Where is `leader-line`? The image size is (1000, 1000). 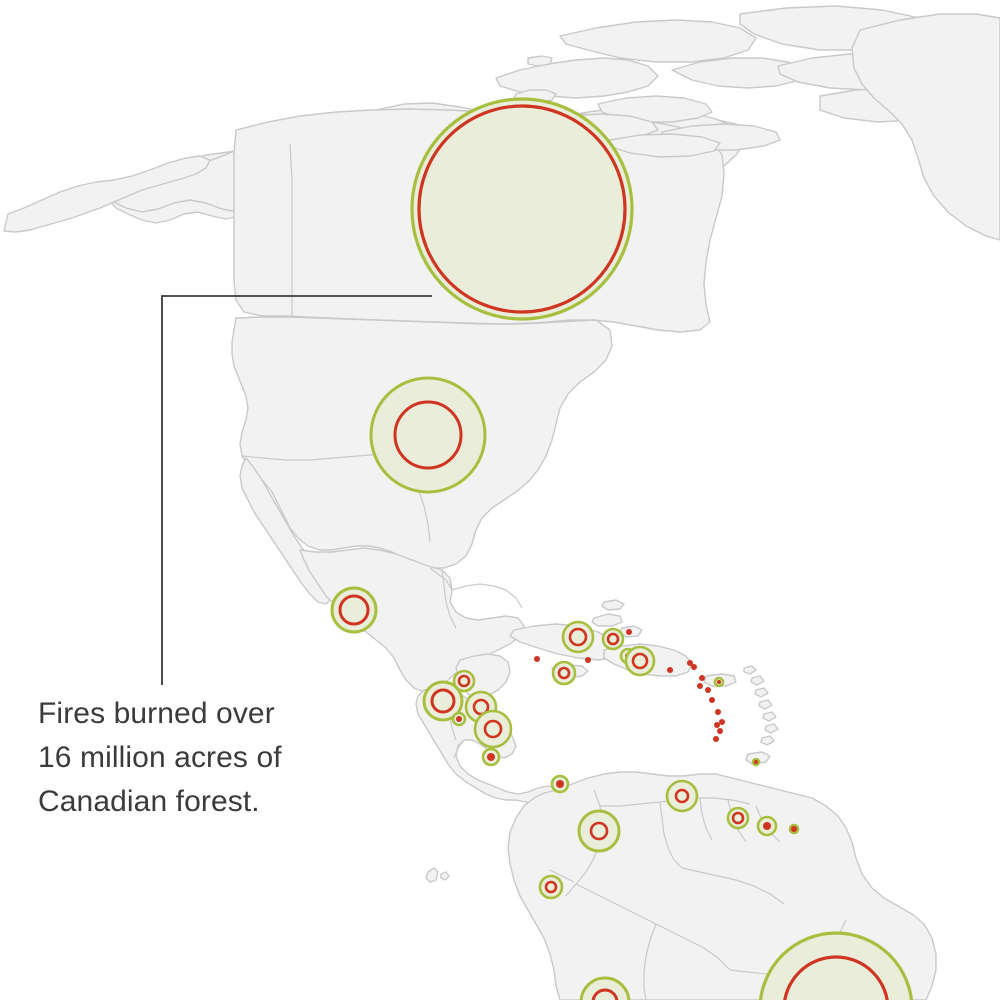
leader-line is located at coordinates (296, 490).